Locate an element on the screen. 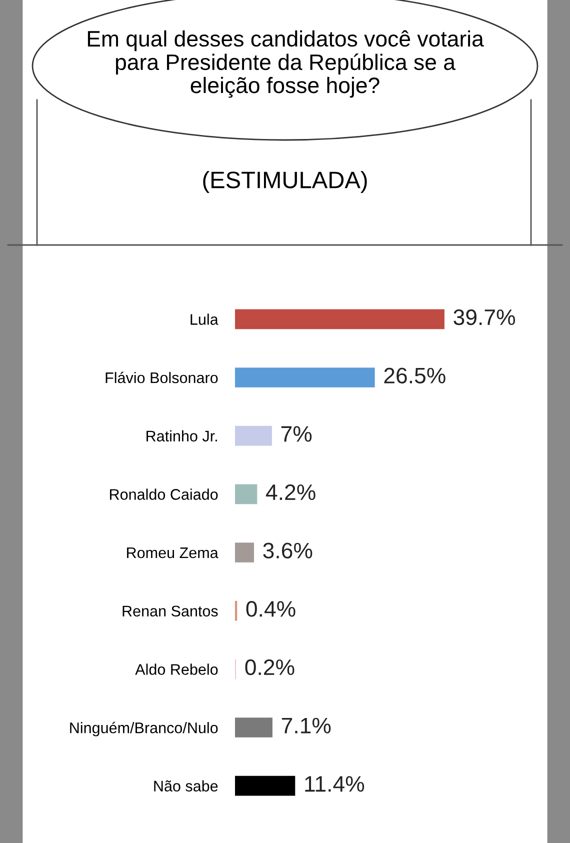  chart-subtitle: (ESTIMULADA) is located at coordinates (285, 181).